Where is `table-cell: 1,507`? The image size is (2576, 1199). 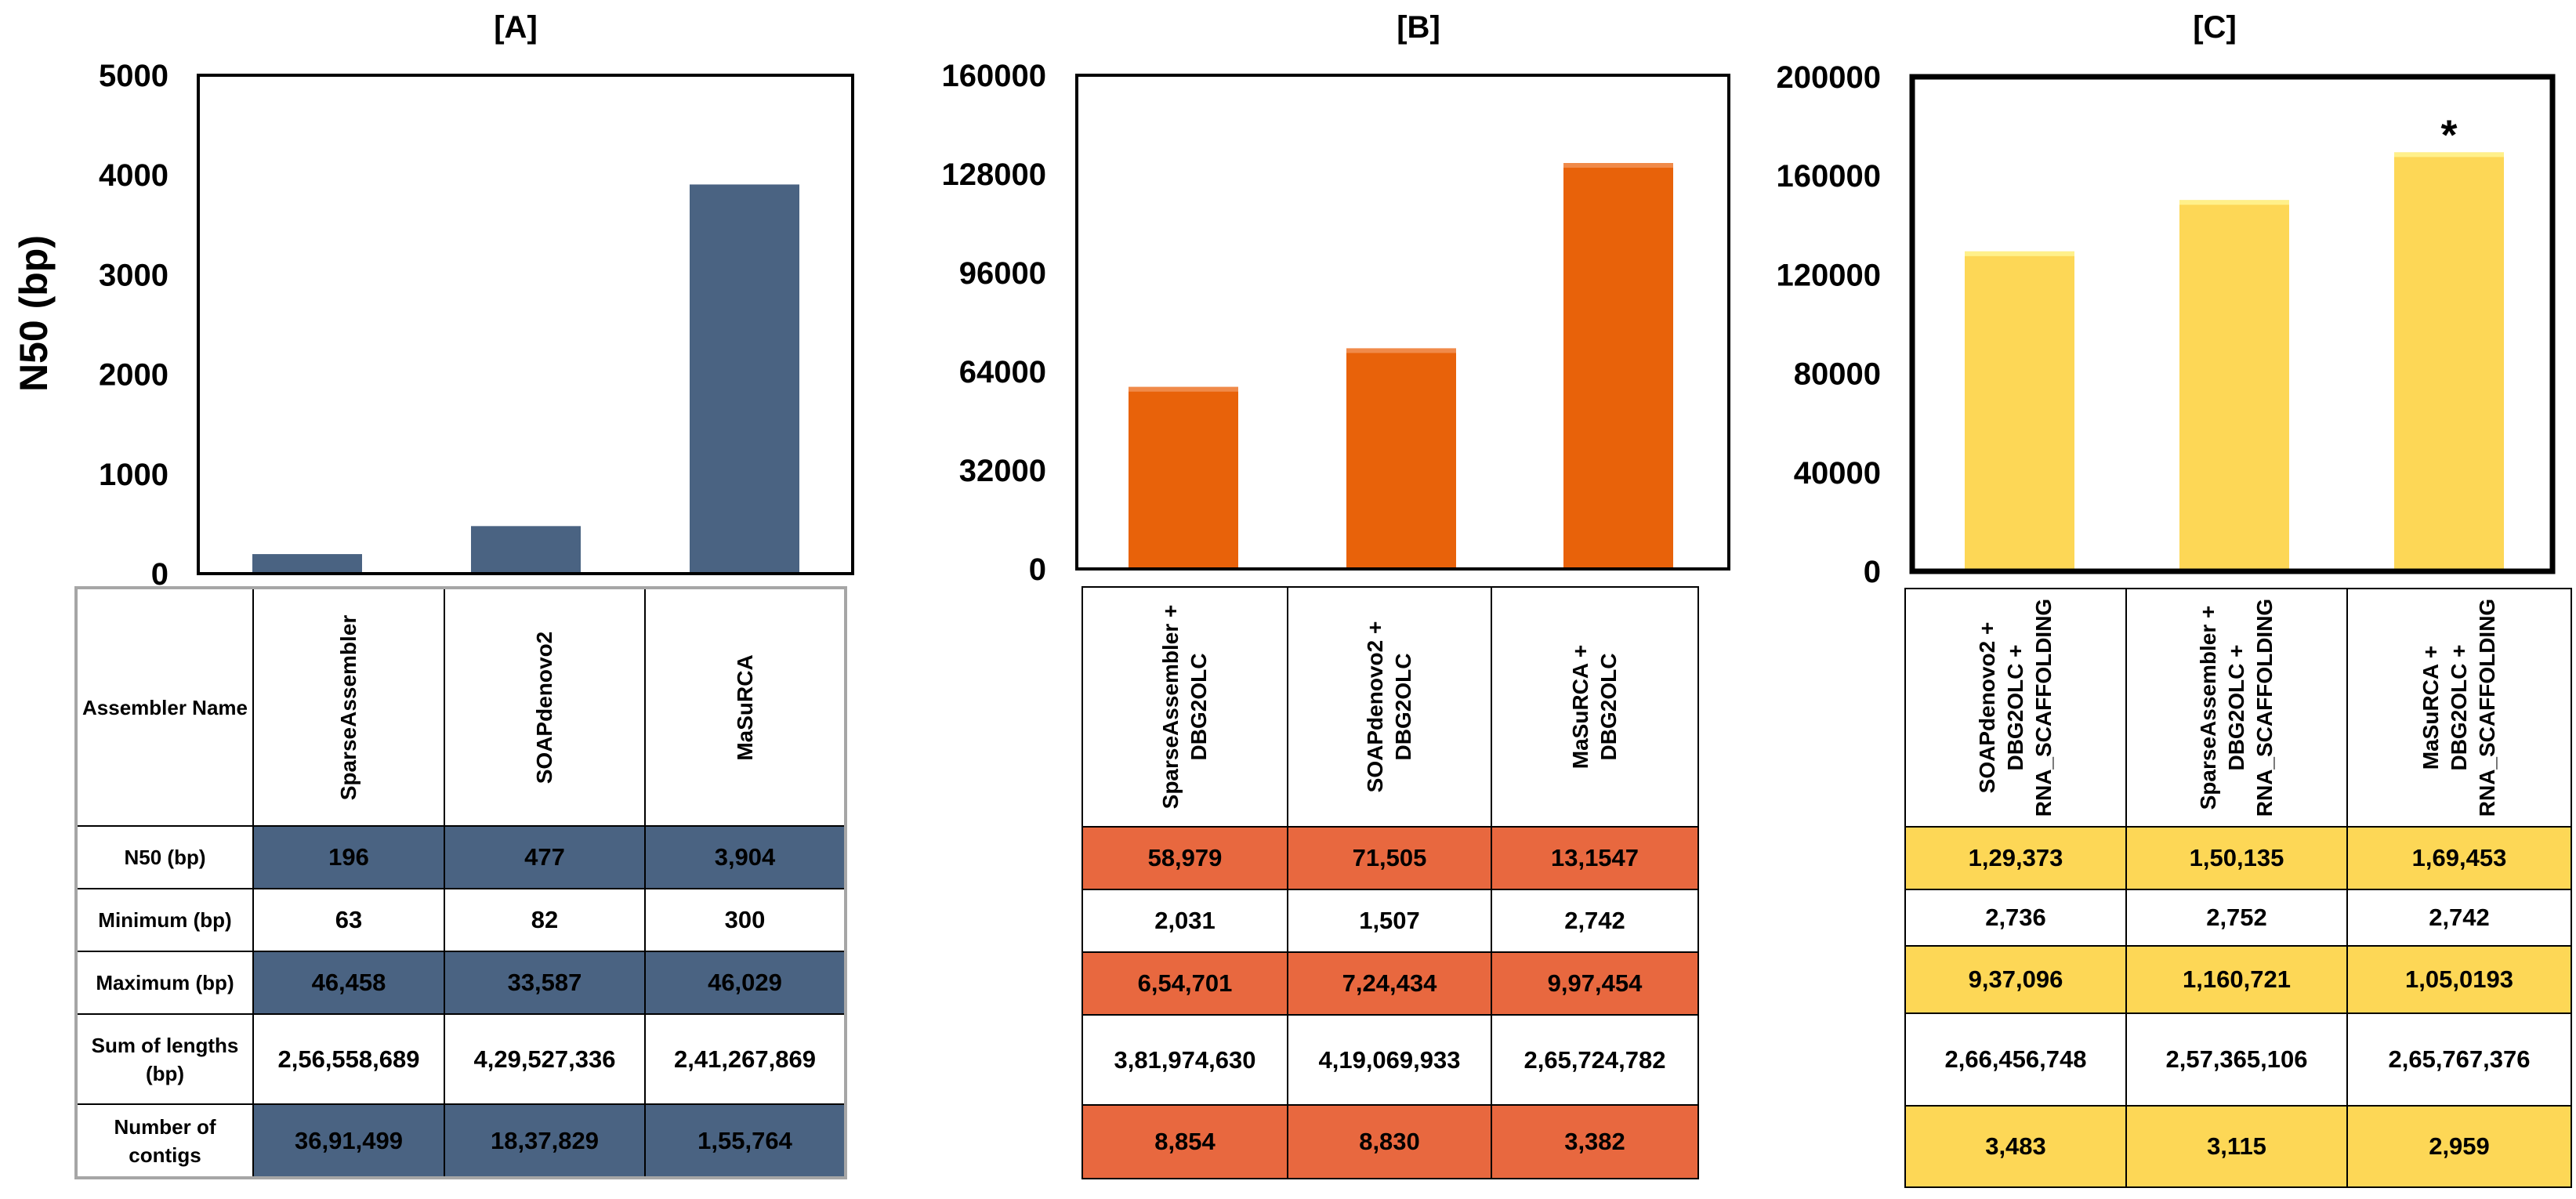
table-cell: 1,507 is located at coordinates (1389, 921).